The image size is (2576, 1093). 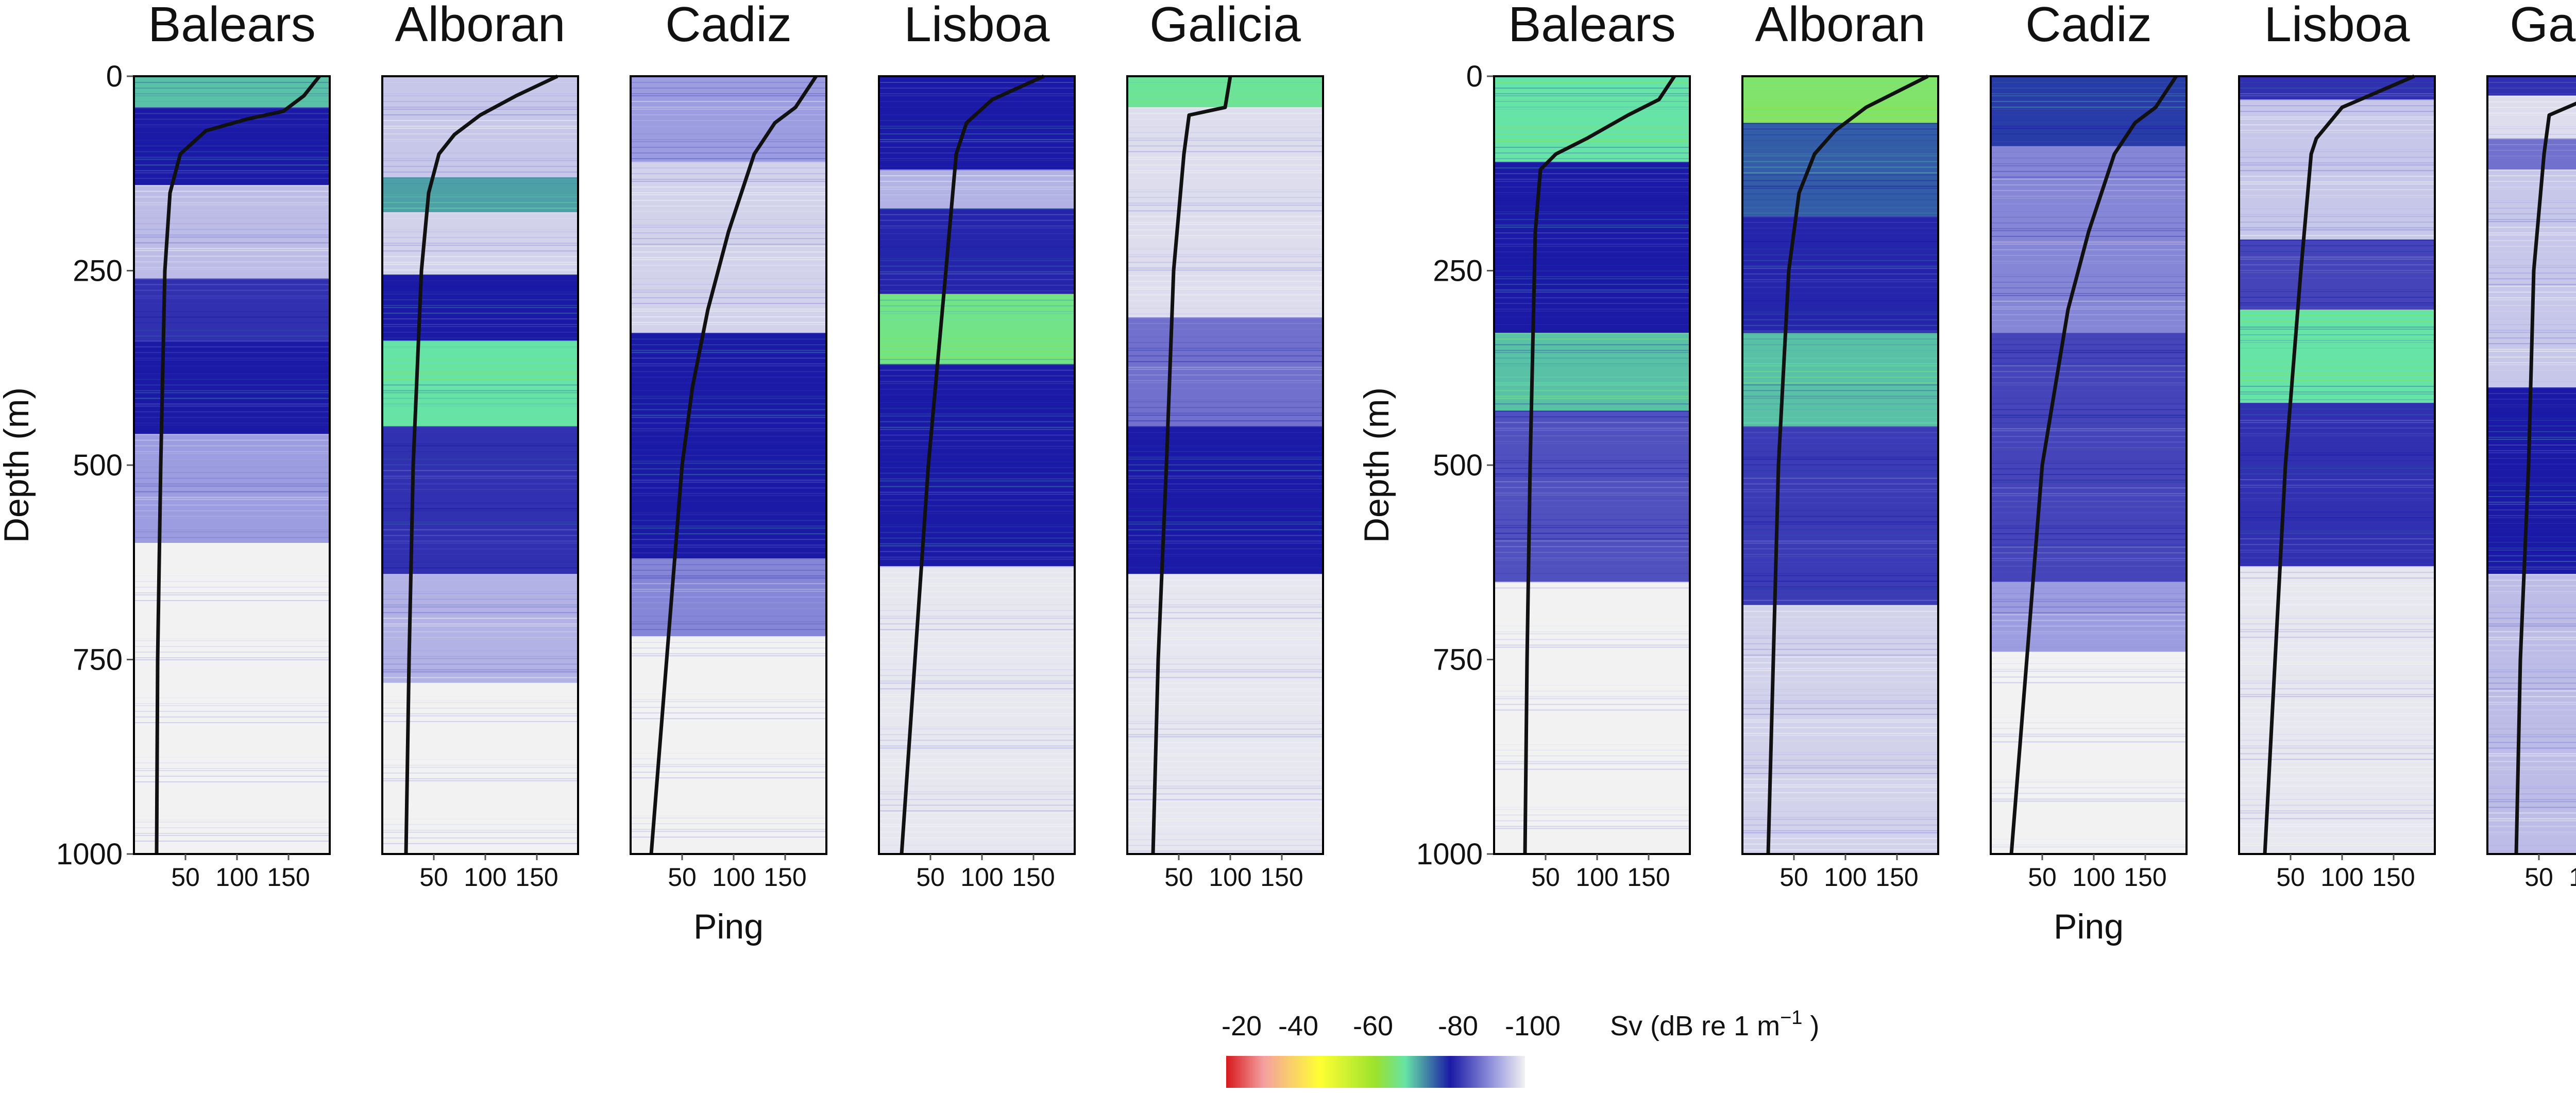 I want to click on colorbar-title-end: ), so click(x=1811, y=1026).